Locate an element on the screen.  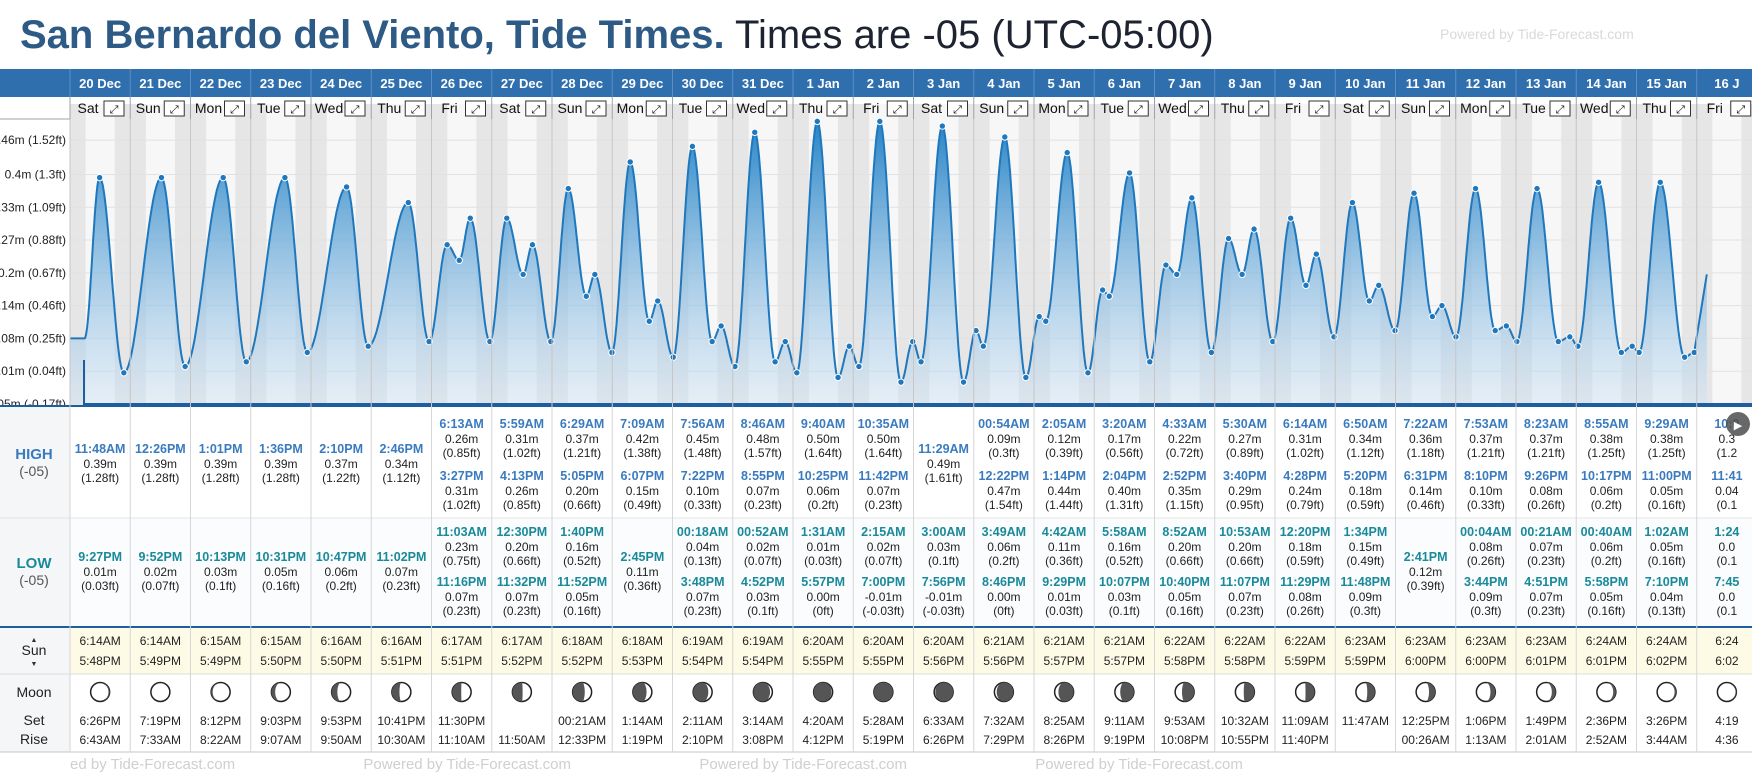
high-tide-meters: 0.06m is located at coordinates (1606, 491).